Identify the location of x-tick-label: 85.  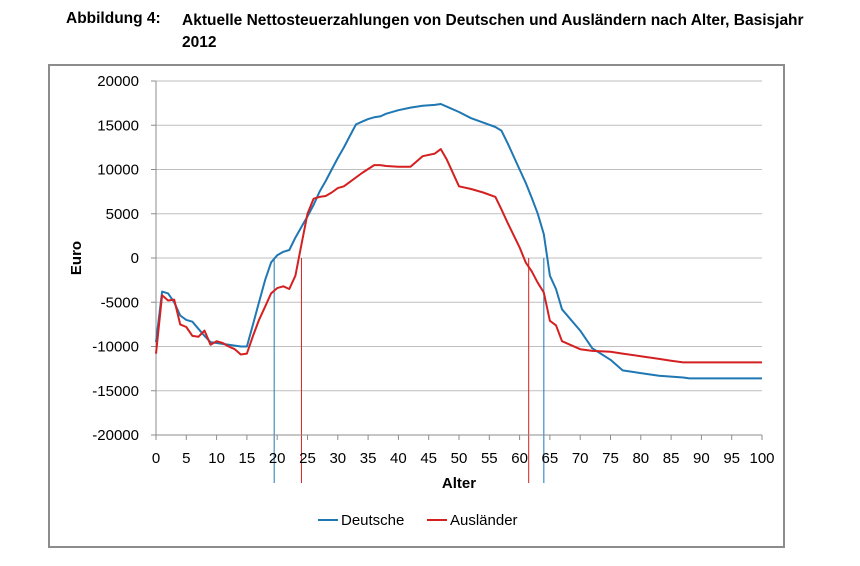
(671, 458).